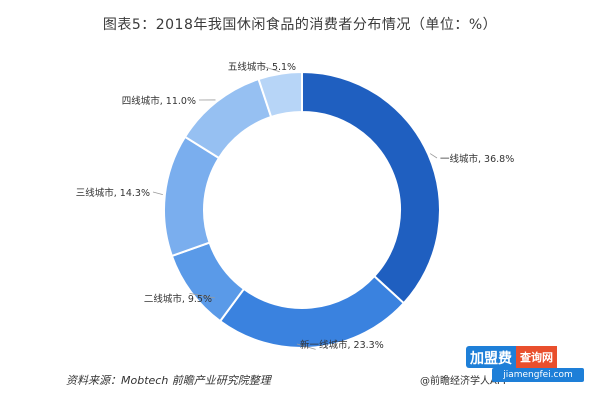 Image resolution: width=600 pixels, height=400 pixels. Describe the element at coordinates (168, 380) in the screenshot. I see `source-note: 资料来源：Mobtech 前瞻产业研究院整理` at that location.